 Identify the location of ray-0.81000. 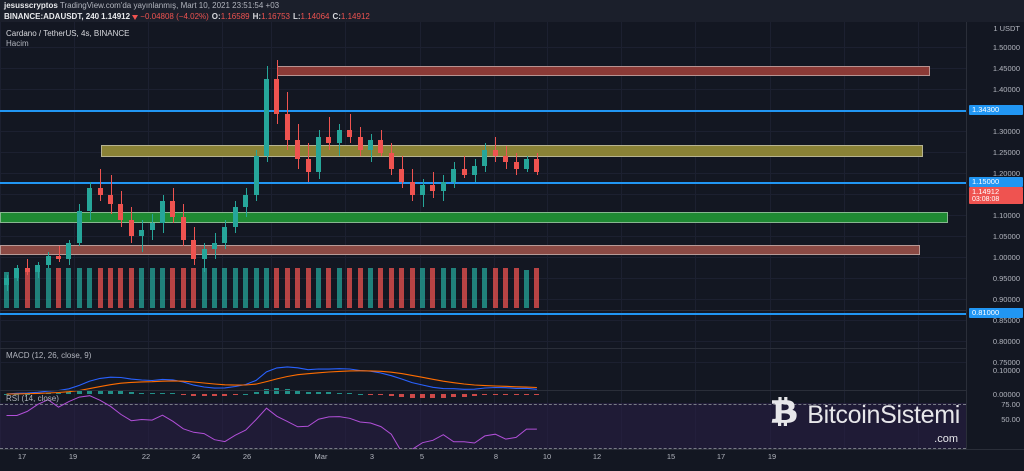
(483, 314).